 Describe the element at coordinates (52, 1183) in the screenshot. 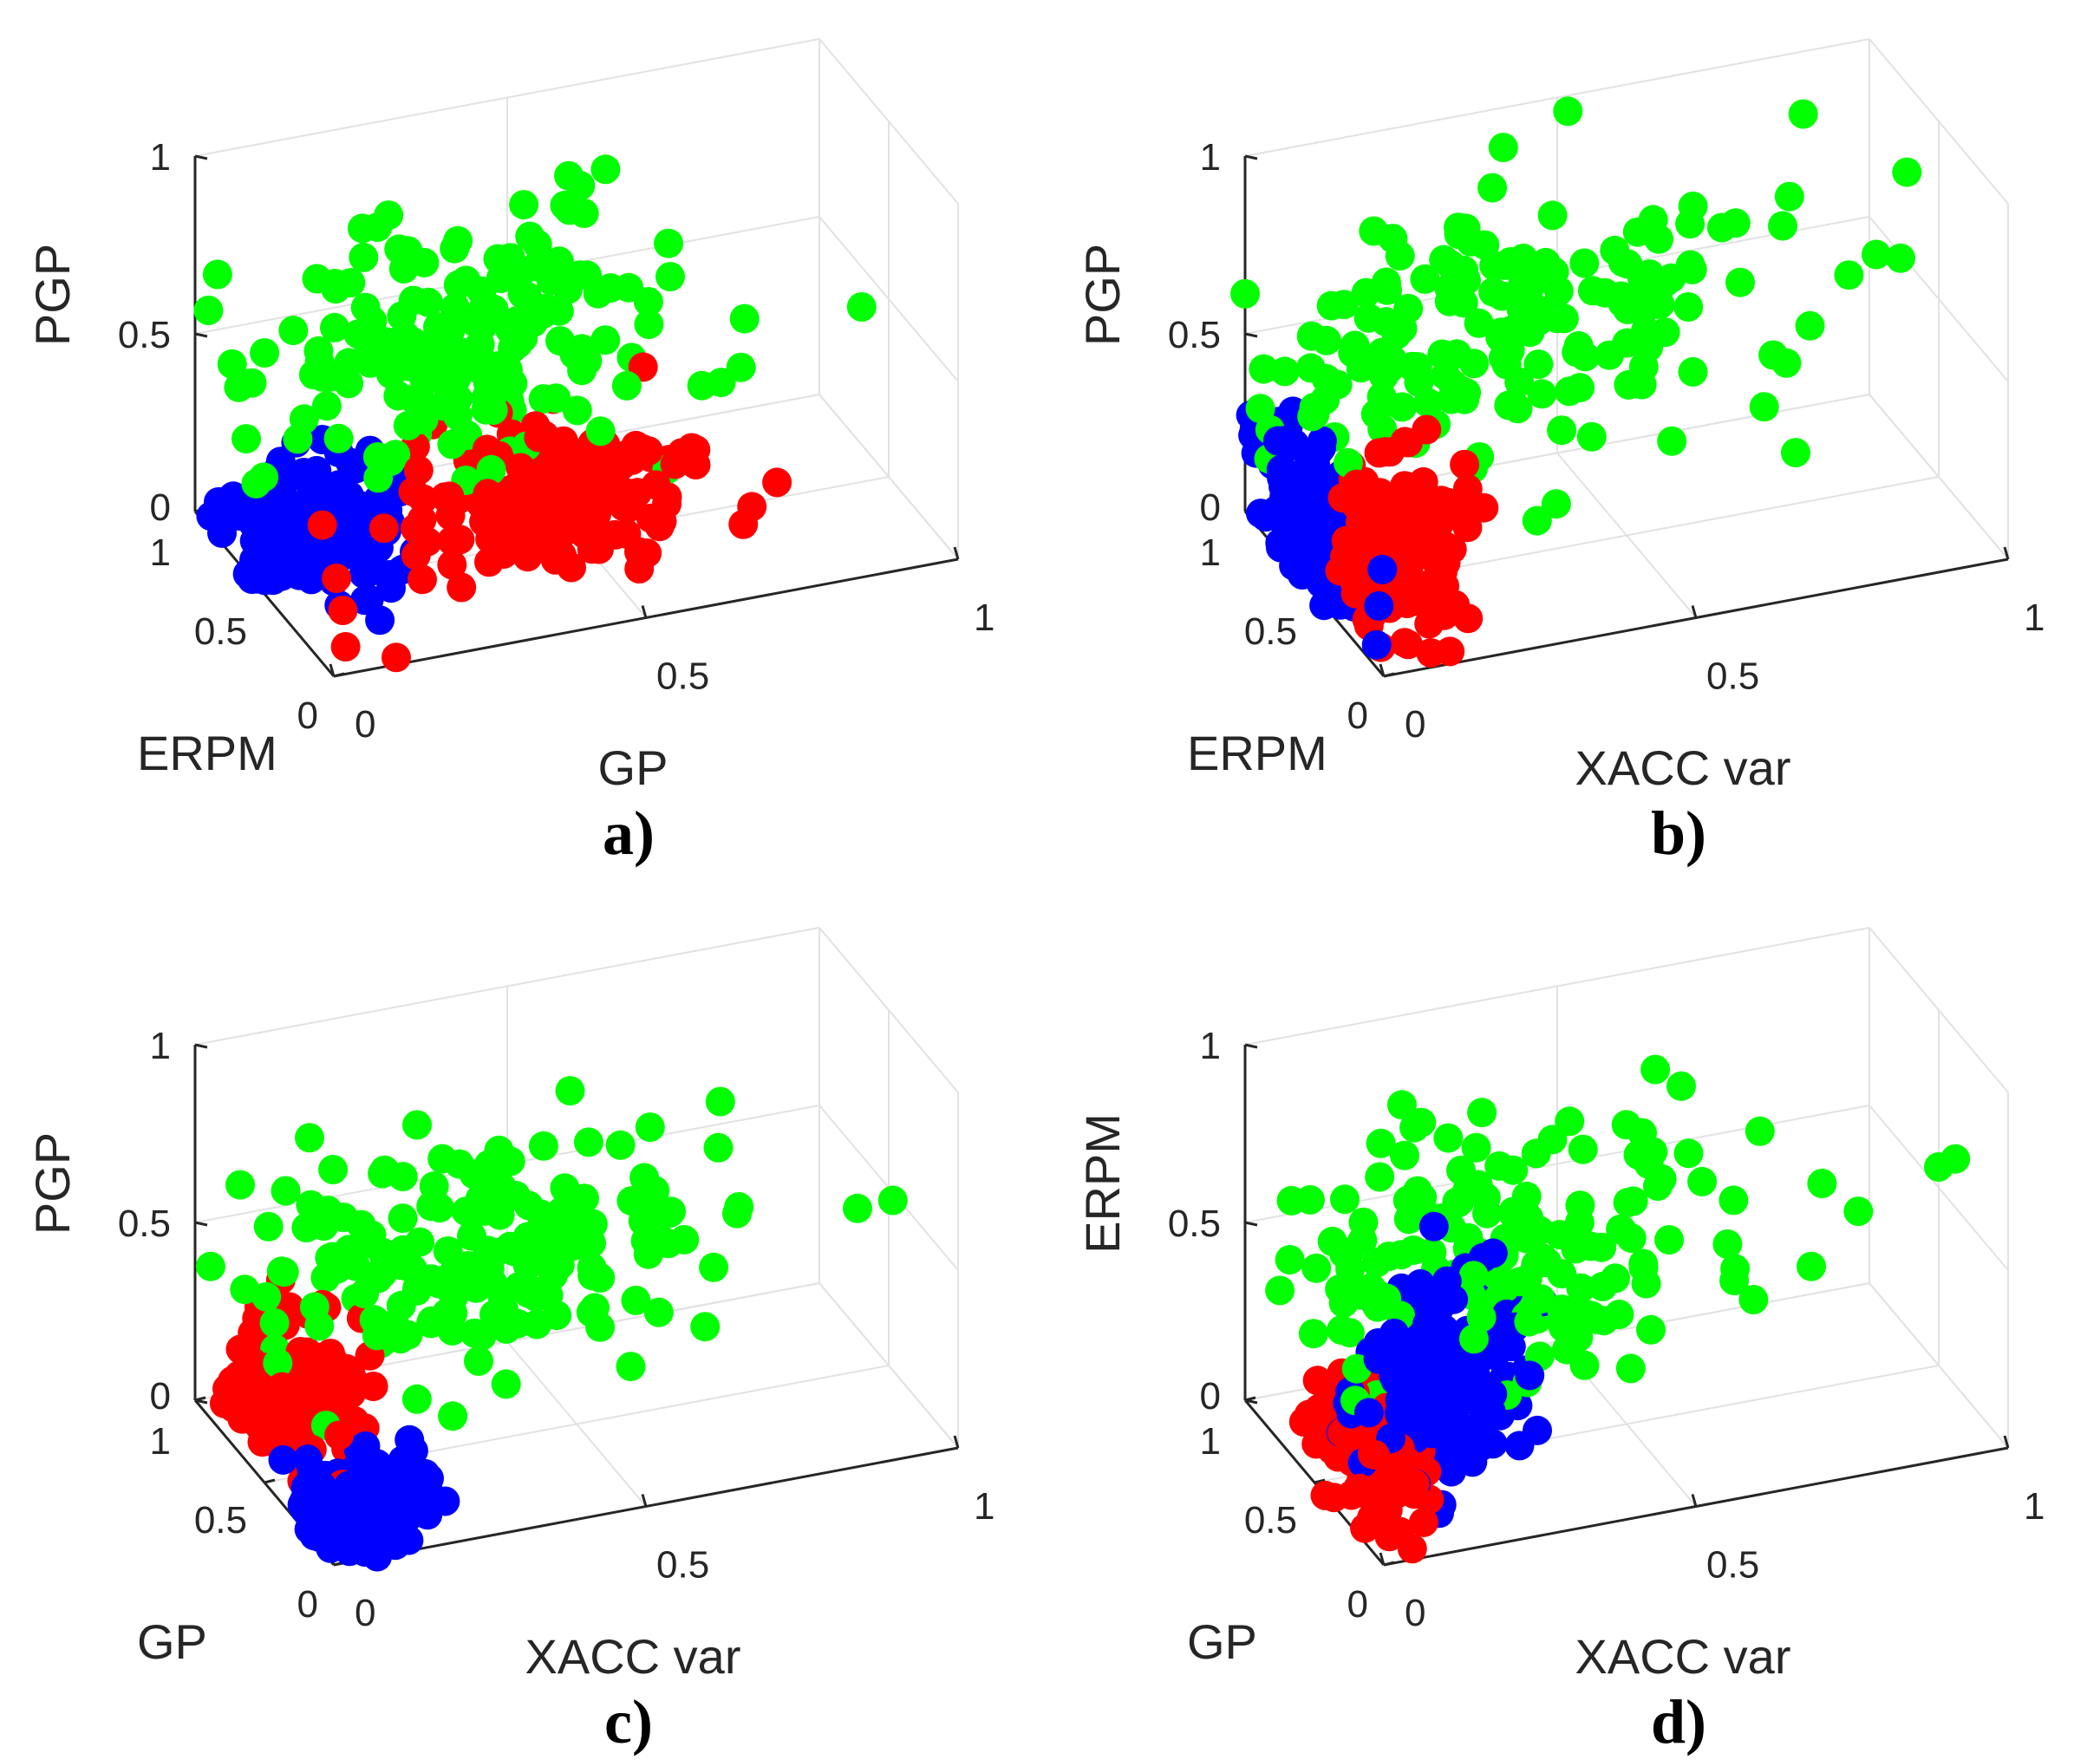

I see `z-axis-label: PGP` at that location.